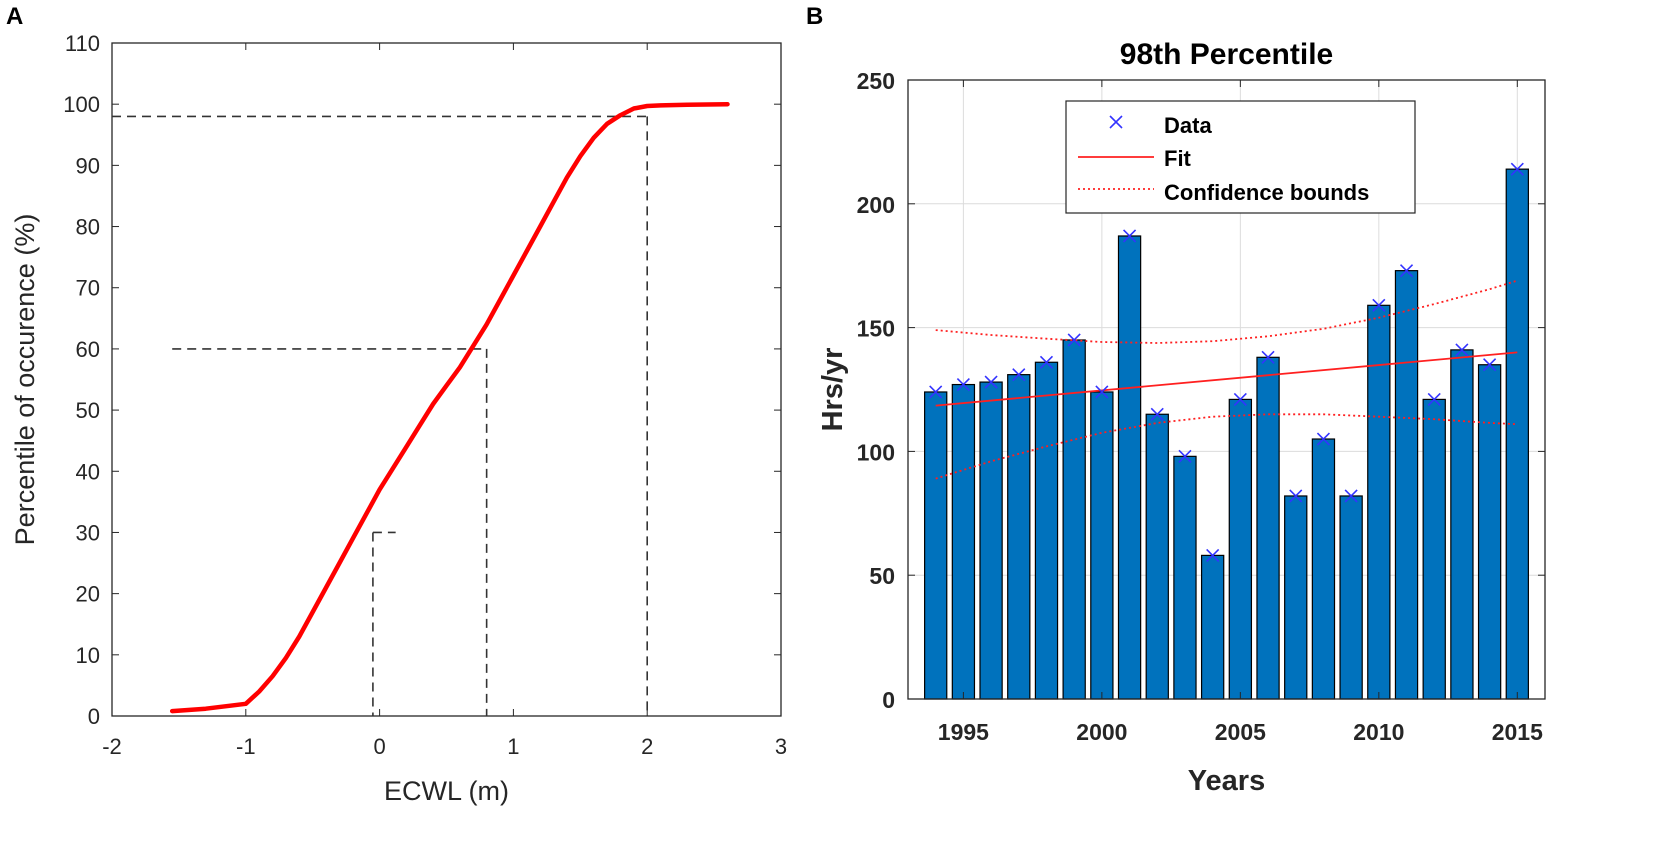 This screenshot has width=1653, height=852. I want to click on panel-b-fit-line, so click(1226, 379).